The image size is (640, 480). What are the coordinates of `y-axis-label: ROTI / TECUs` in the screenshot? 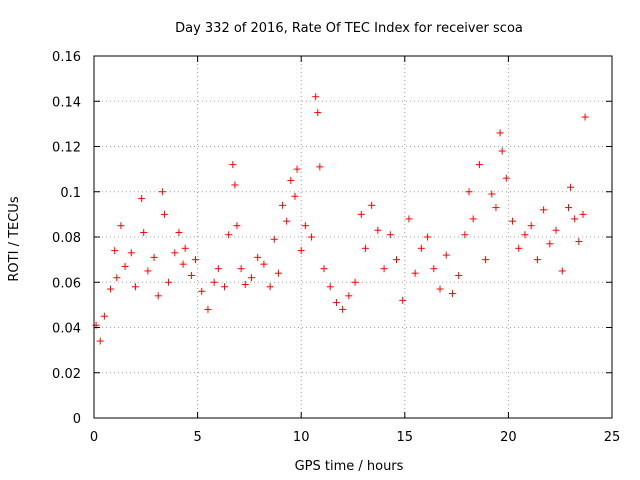 It's located at (14, 238).